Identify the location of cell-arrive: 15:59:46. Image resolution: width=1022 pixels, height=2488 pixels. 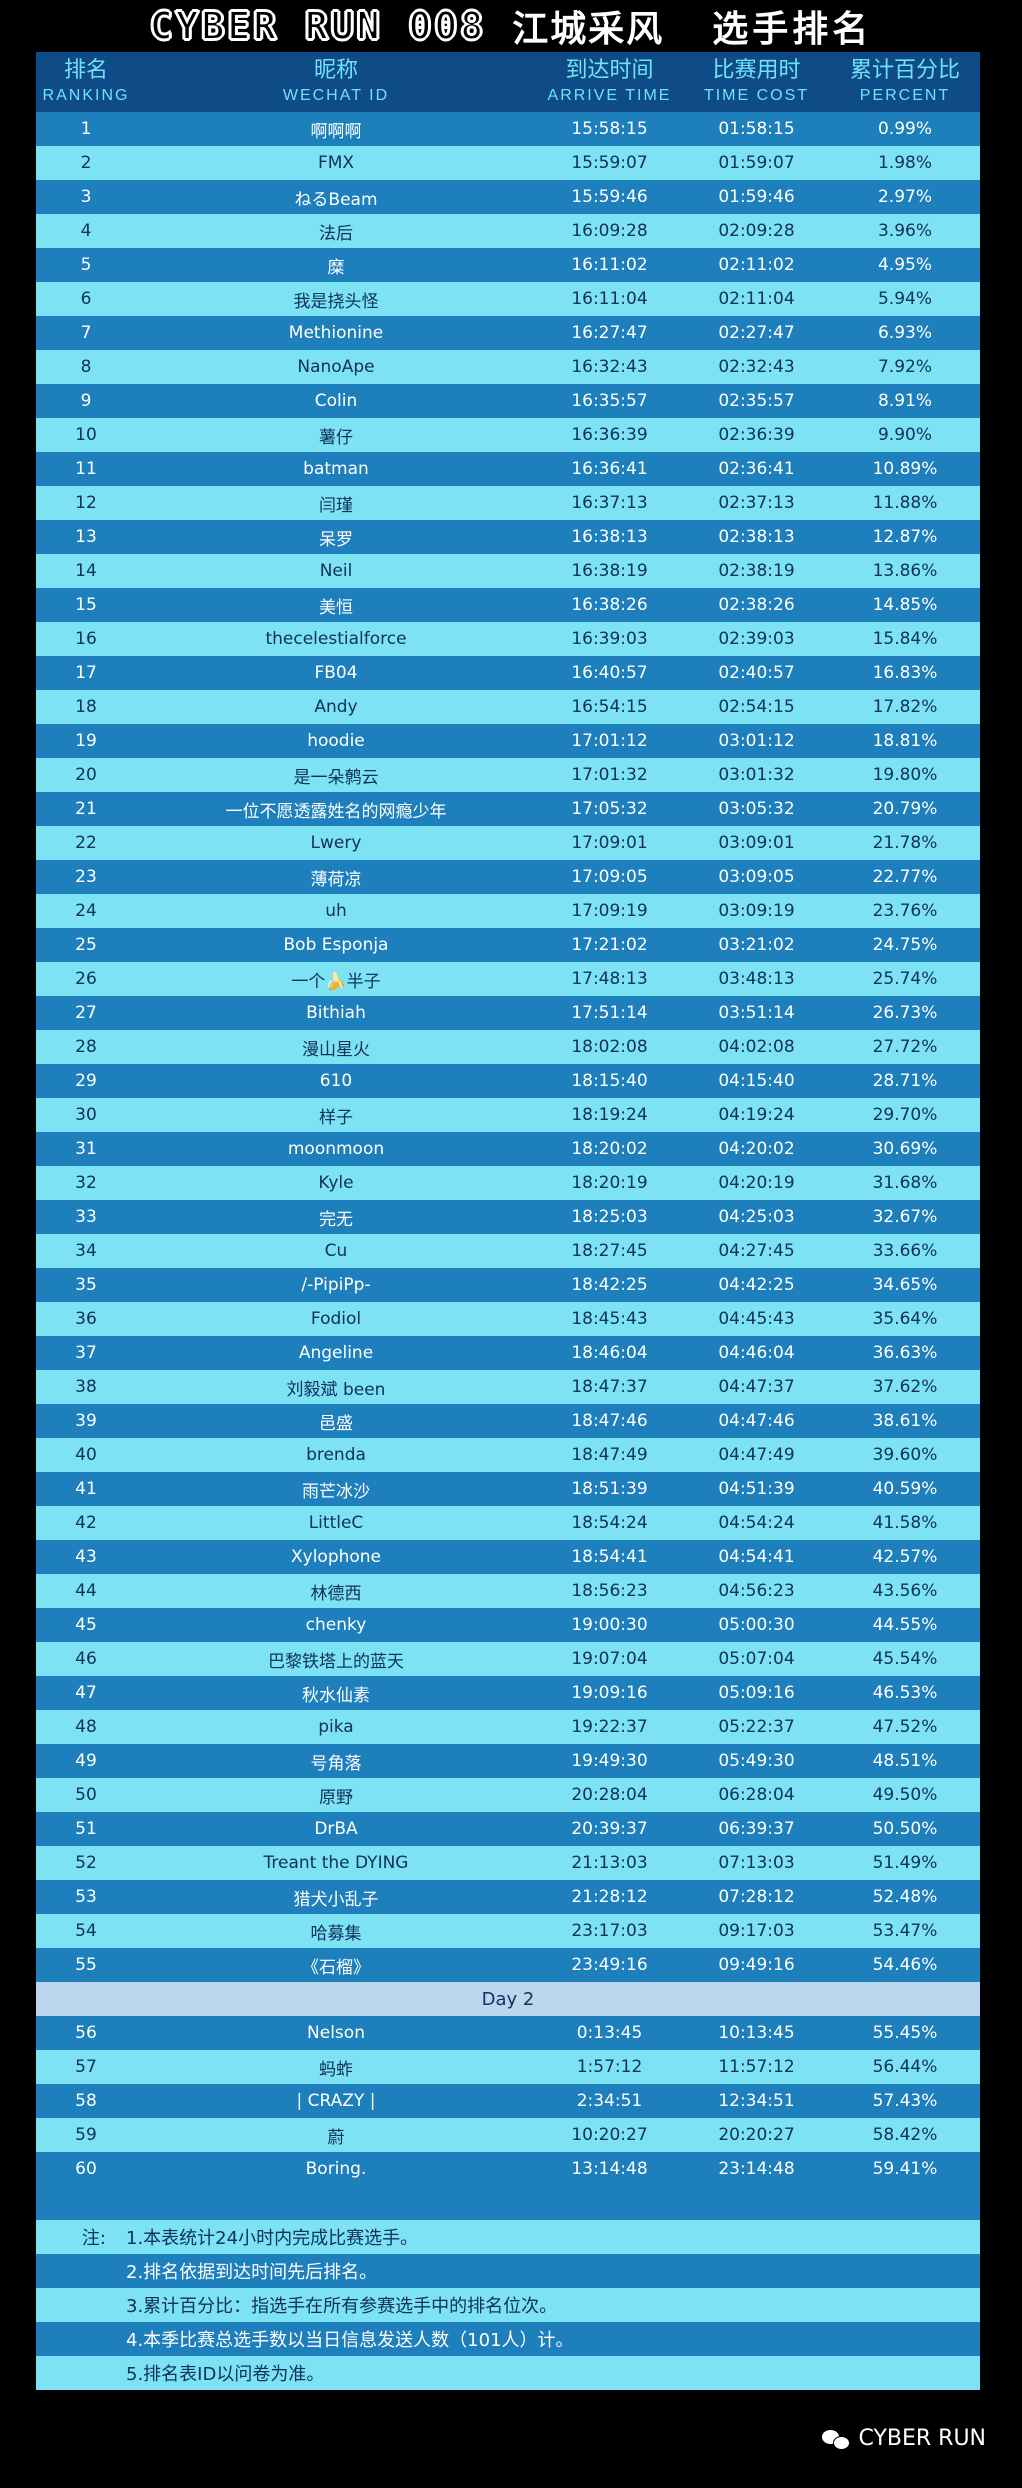
(609, 197).